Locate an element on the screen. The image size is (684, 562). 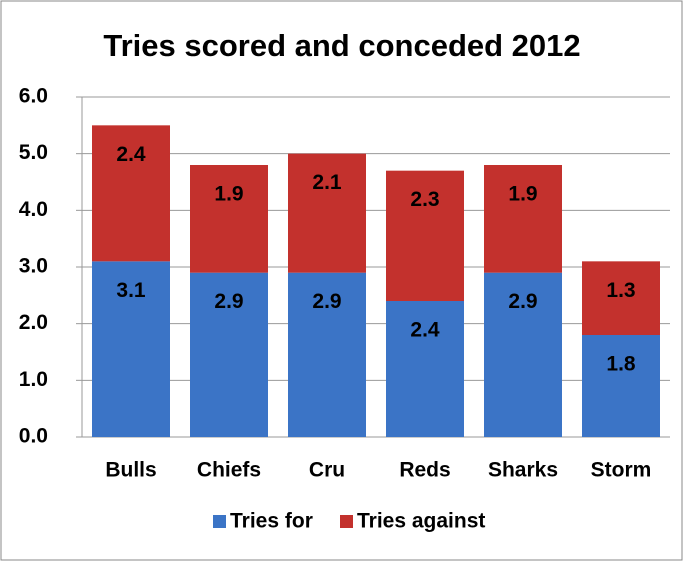
y-tick-label: 2.0 is located at coordinates (33, 322).